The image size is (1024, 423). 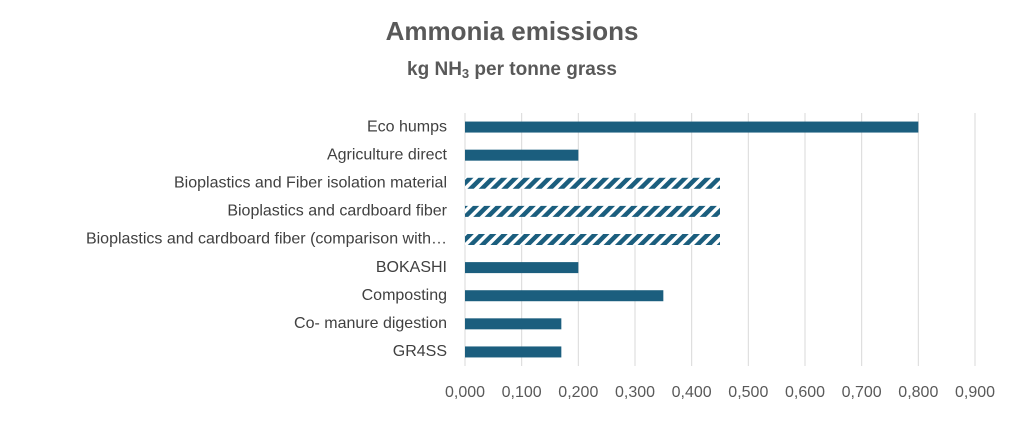 I want to click on y-tick-label: Bioplastics and Fiber isolation material, so click(x=310, y=182).